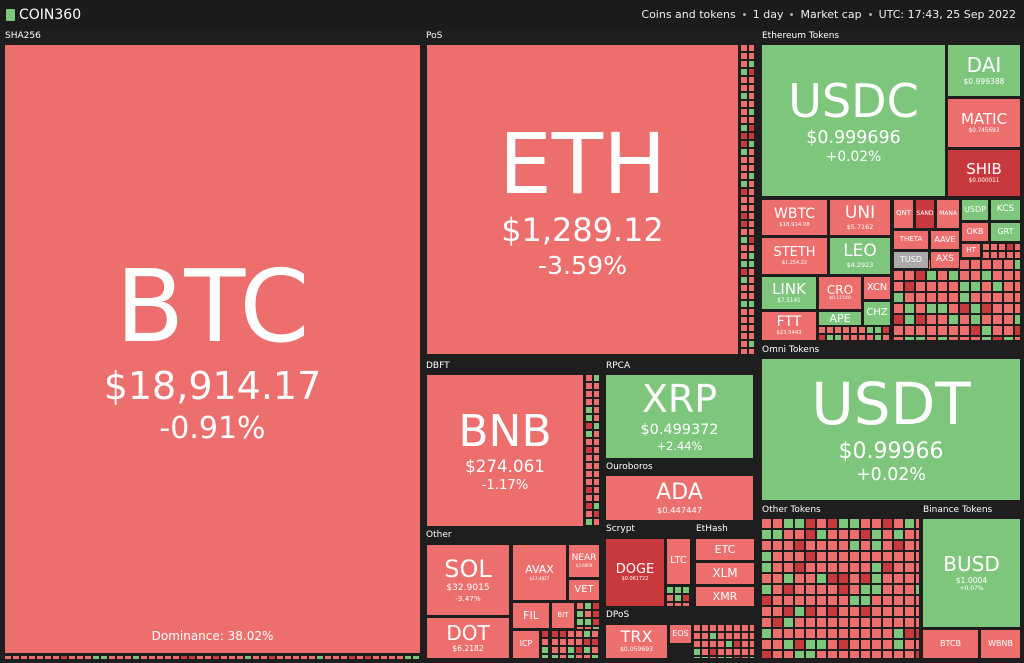 Image resolution: width=1024 pixels, height=663 pixels. What do you see at coordinates (975, 210) in the screenshot?
I see `coin-tile: USDP` at bounding box center [975, 210].